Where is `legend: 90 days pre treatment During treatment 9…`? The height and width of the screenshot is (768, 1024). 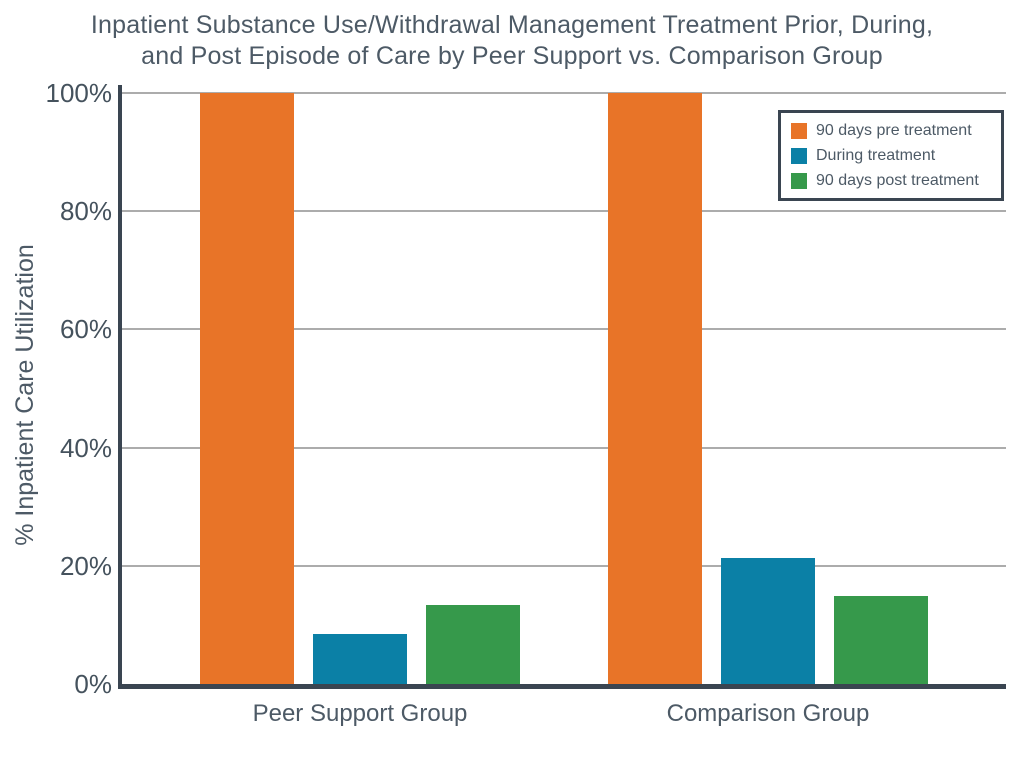
legend: 90 days pre treatment During treatment 9… is located at coordinates (891, 155).